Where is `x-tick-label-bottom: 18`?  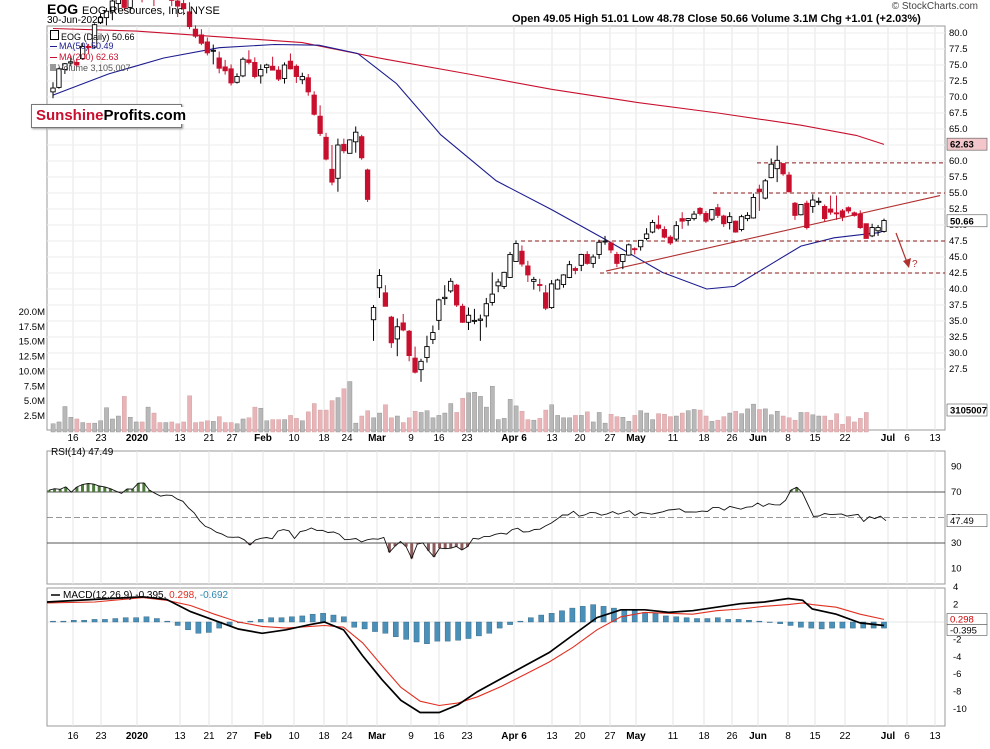
x-tick-label-bottom: 18 is located at coordinates (704, 736).